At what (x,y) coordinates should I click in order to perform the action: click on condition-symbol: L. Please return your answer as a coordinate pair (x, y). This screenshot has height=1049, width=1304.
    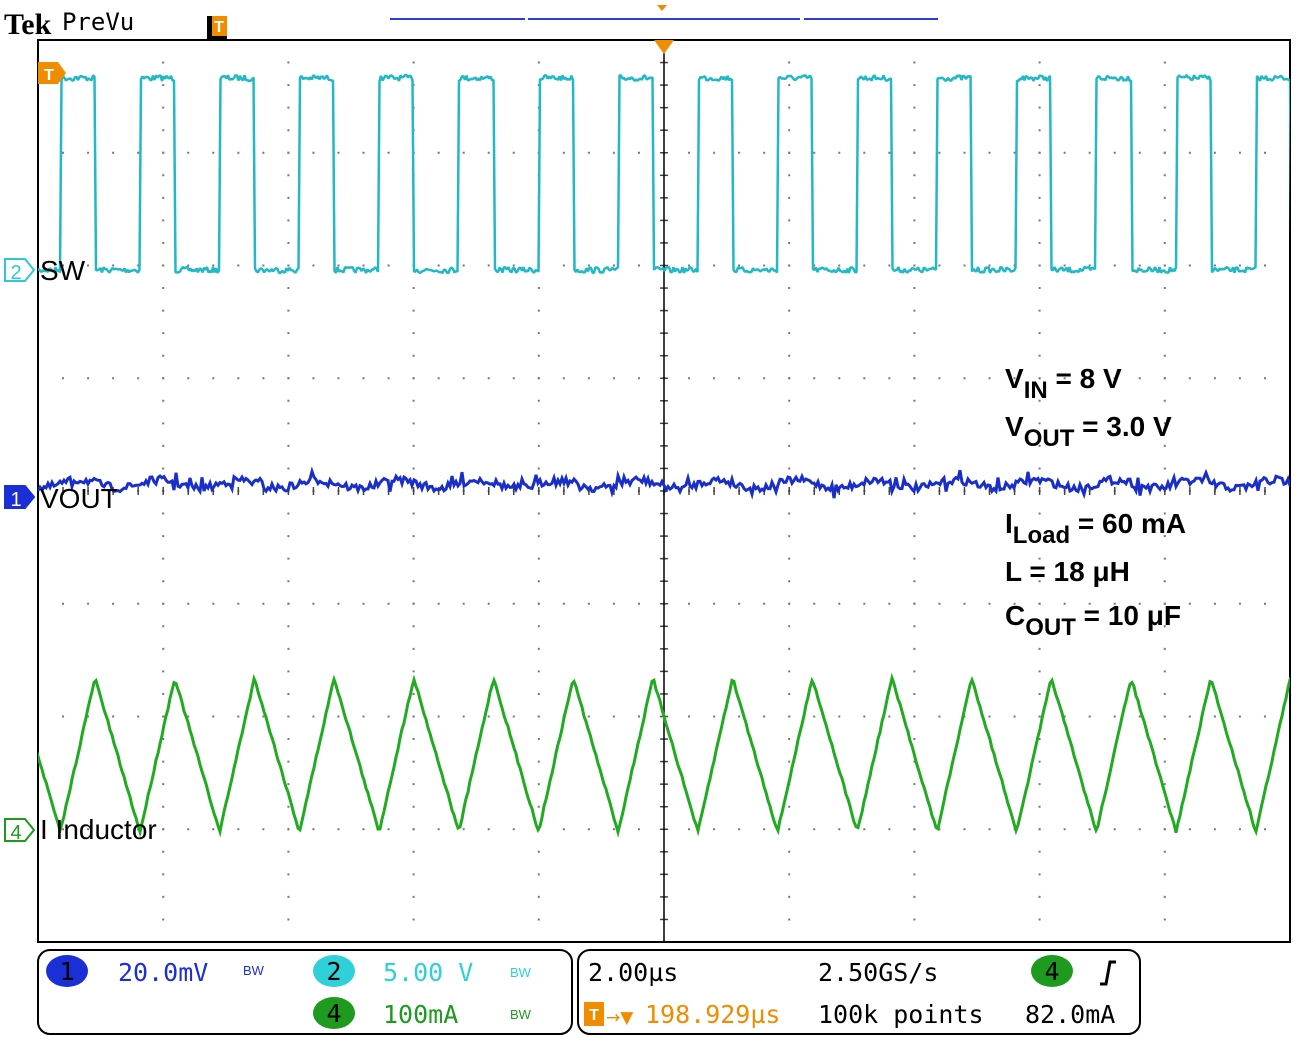
    Looking at the image, I should click on (1013, 571).